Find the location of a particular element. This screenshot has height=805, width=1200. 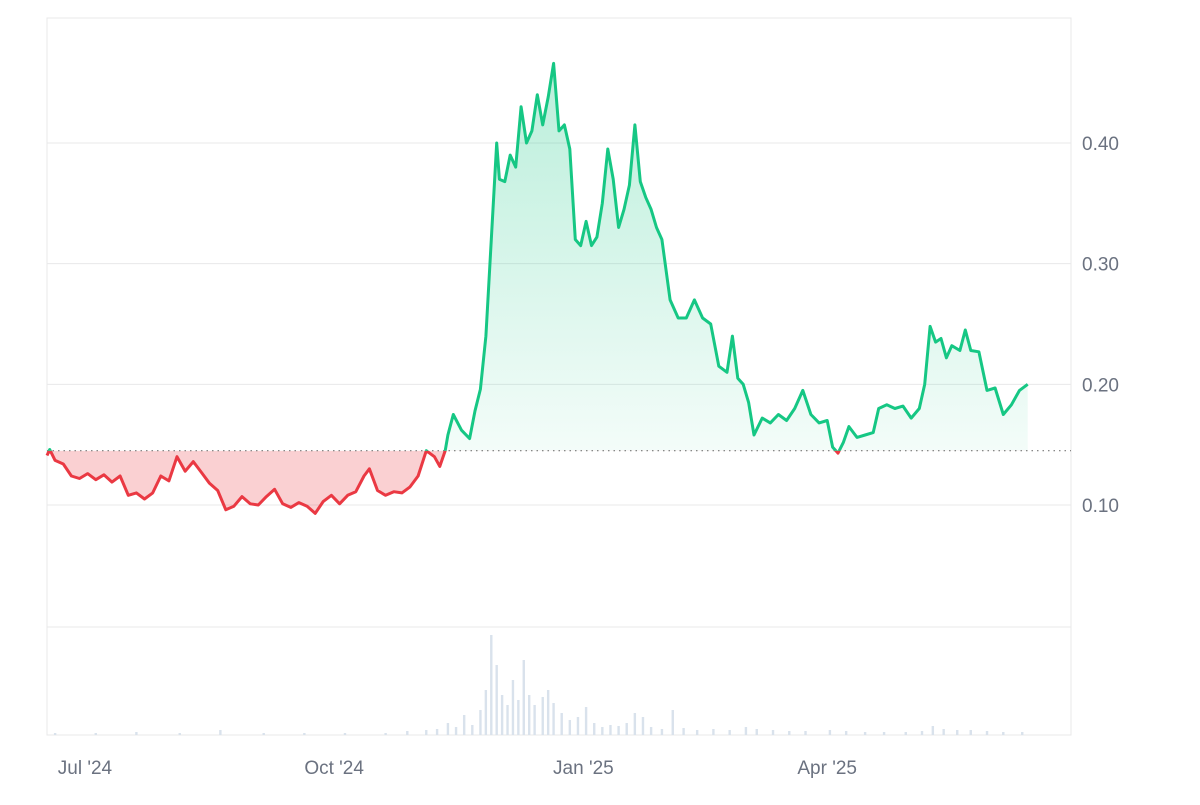

x-tick-label: Jul '24 is located at coordinates (85, 768).